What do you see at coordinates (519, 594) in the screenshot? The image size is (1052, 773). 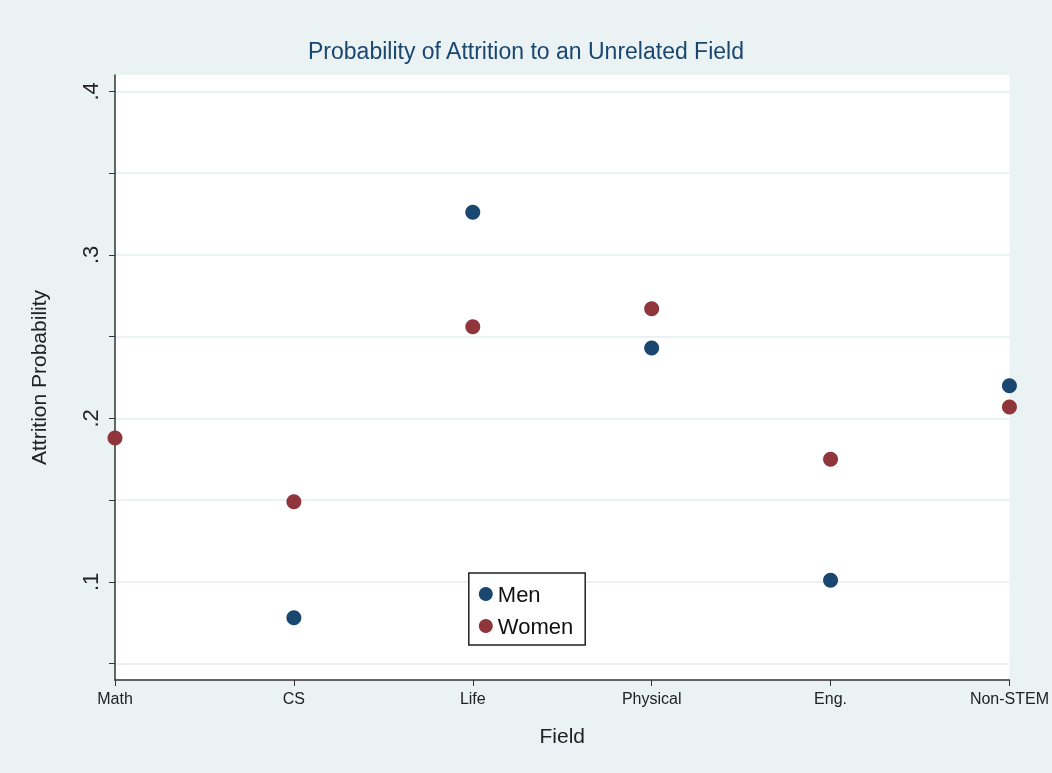 I see `legend-label: Men` at bounding box center [519, 594].